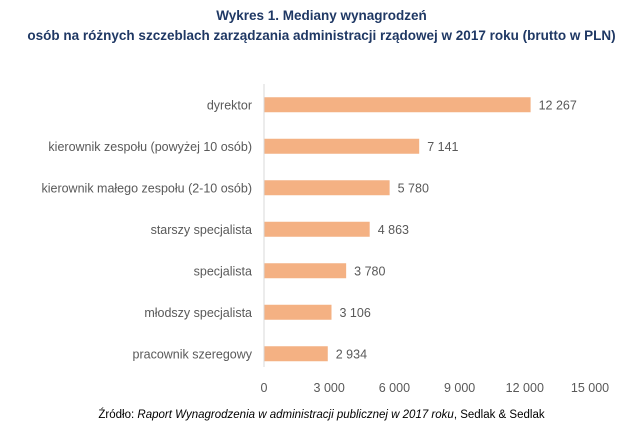 Image resolution: width=643 pixels, height=444 pixels. What do you see at coordinates (590, 388) in the screenshot?
I see `x-tick-label: 15 000` at bounding box center [590, 388].